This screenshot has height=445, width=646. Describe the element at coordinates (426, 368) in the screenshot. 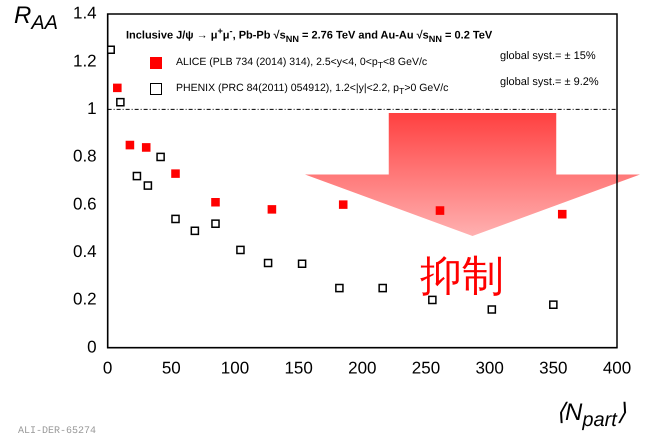

I see `x-tick-label: 250` at that location.